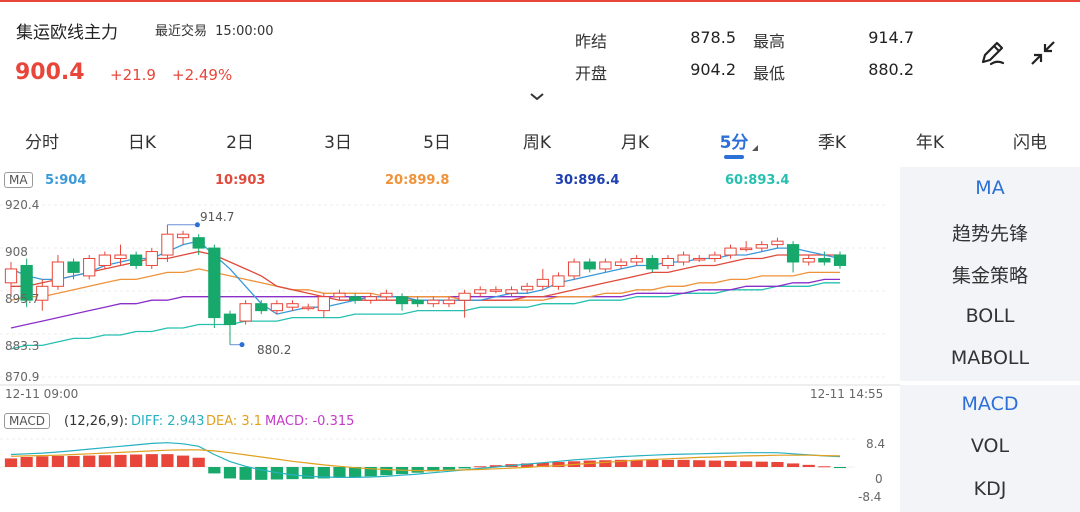 The image size is (1080, 512). Describe the element at coordinates (990, 358) in the screenshot. I see `side-indicator-4: MABOLL` at that location.